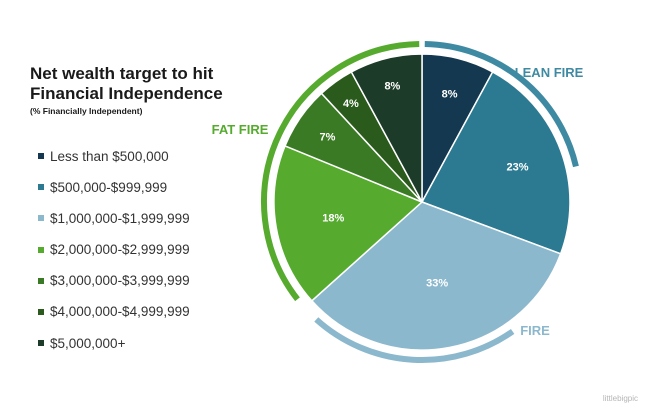  What do you see at coordinates (240, 129) in the screenshot?
I see `group-label: FAT FIRE` at bounding box center [240, 129].